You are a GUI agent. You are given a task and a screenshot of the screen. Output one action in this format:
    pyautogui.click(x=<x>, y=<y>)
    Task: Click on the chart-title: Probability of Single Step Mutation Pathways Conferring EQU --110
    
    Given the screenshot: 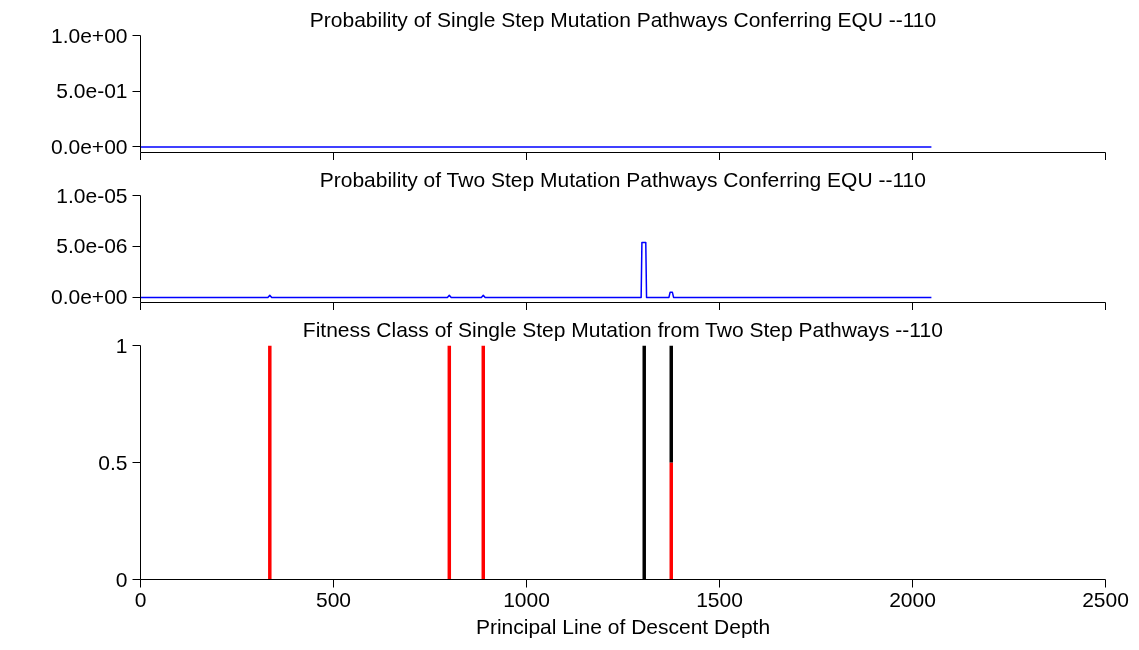 What is the action you would take?
    pyautogui.click(x=623, y=19)
    